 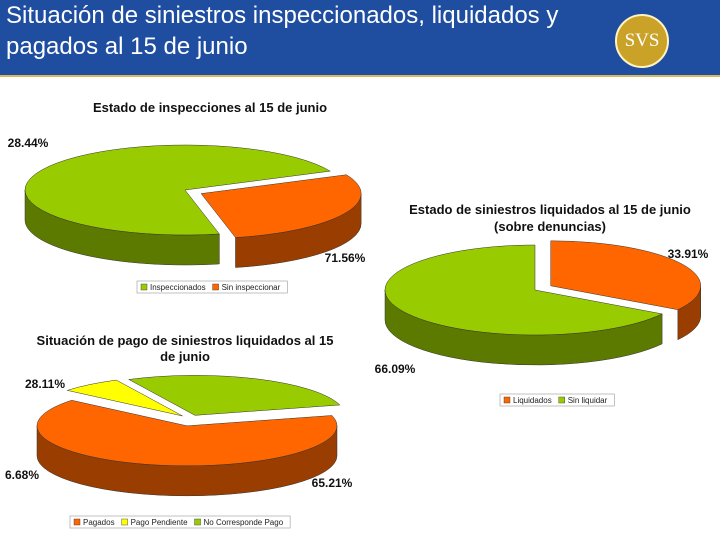 What do you see at coordinates (28, 143) in the screenshot?
I see `value-label: 28.44%` at bounding box center [28, 143].